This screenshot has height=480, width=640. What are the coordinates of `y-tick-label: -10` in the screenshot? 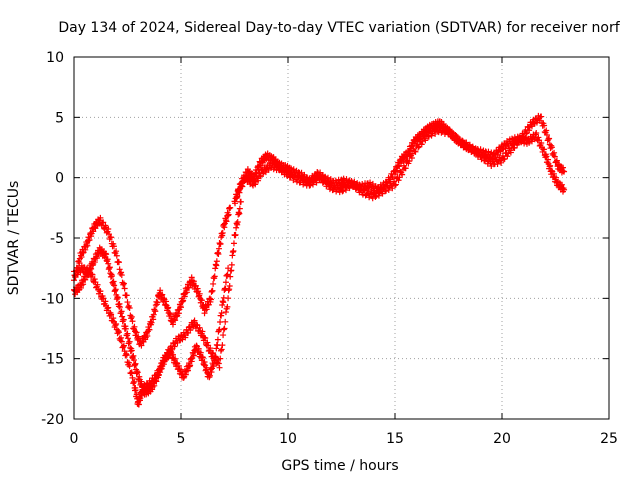 It's located at (52, 299).